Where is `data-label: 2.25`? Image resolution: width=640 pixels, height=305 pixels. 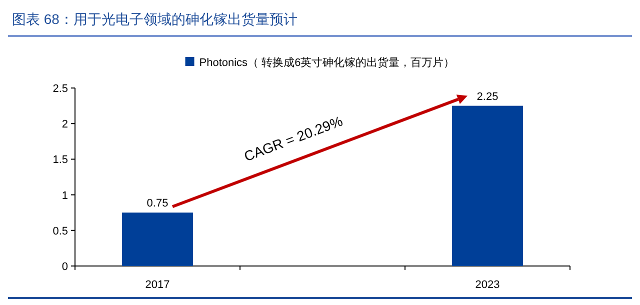
data-label: 2.25 is located at coordinates (487, 96).